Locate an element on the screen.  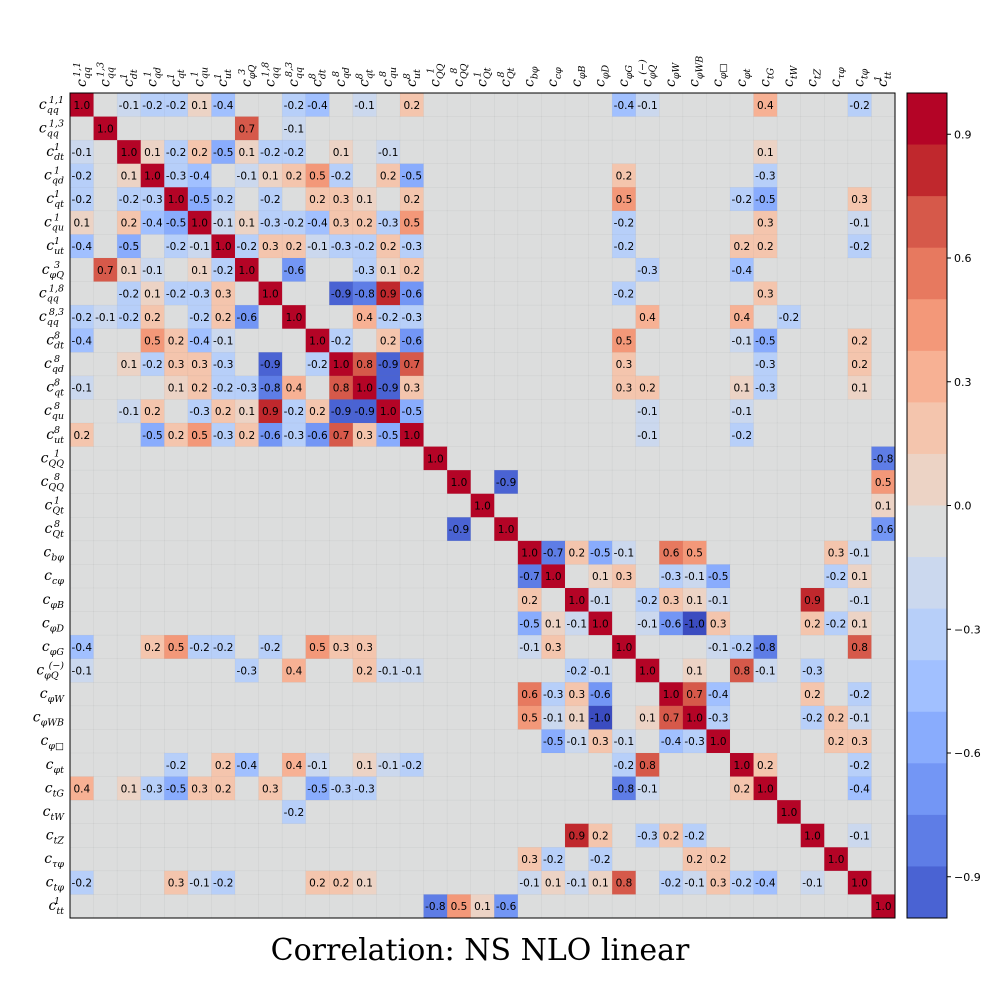
cell-value-label: 0.8 is located at coordinates (741, 672).